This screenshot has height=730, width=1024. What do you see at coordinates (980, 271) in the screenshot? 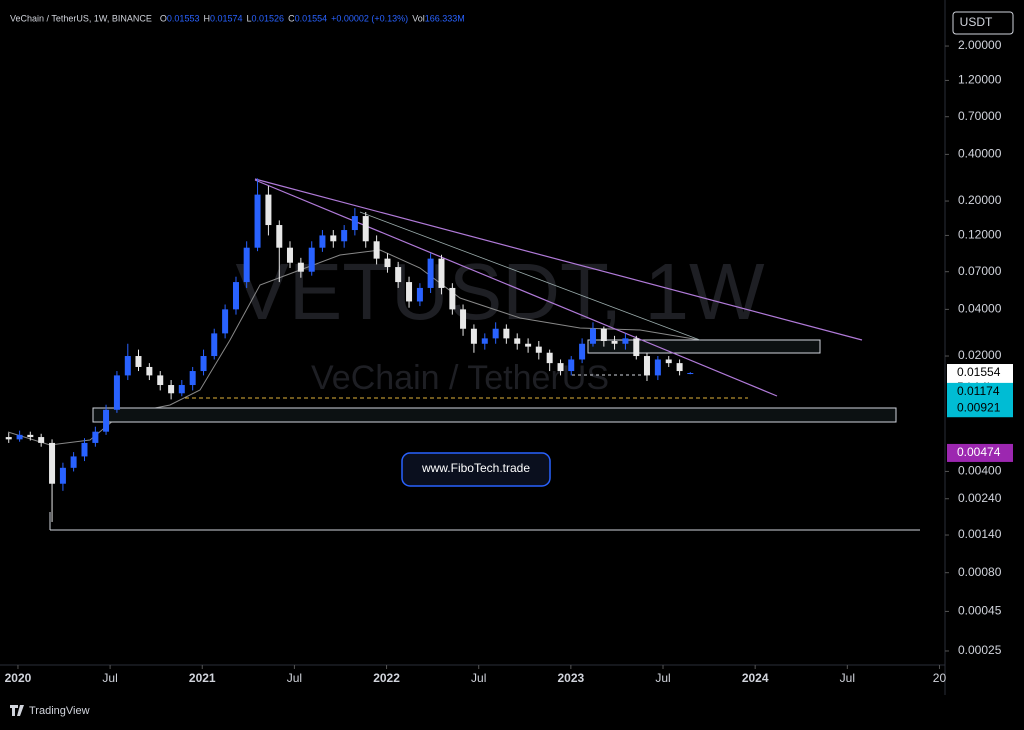
I see `y-tick-label: 0.07000` at bounding box center [980, 271].